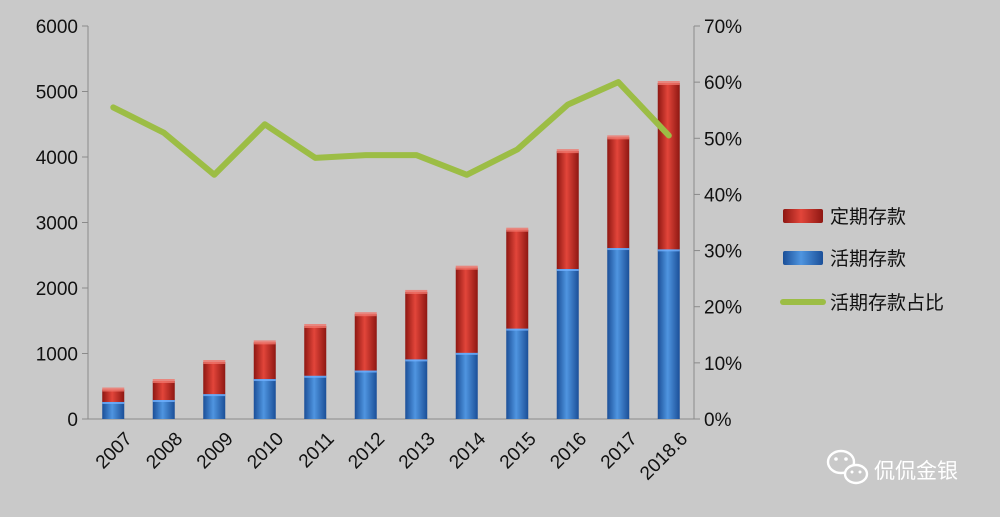 The height and width of the screenshot is (517, 1000). Describe the element at coordinates (723, 364) in the screenshot. I see `right-tick-label: 10%` at that location.